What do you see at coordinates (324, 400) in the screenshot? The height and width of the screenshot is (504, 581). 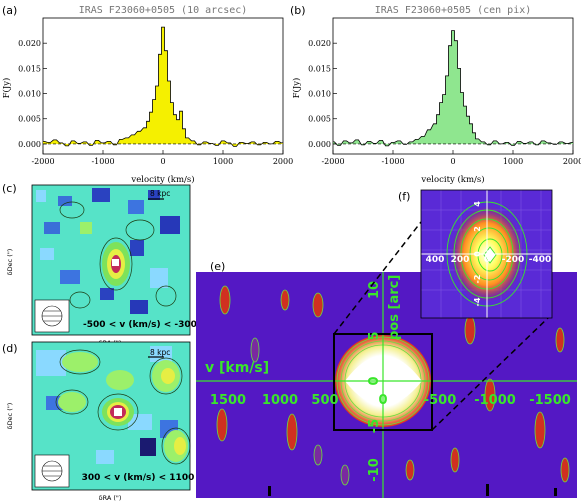 I see `panel-e-velocity-tick: 500` at bounding box center [324, 400].